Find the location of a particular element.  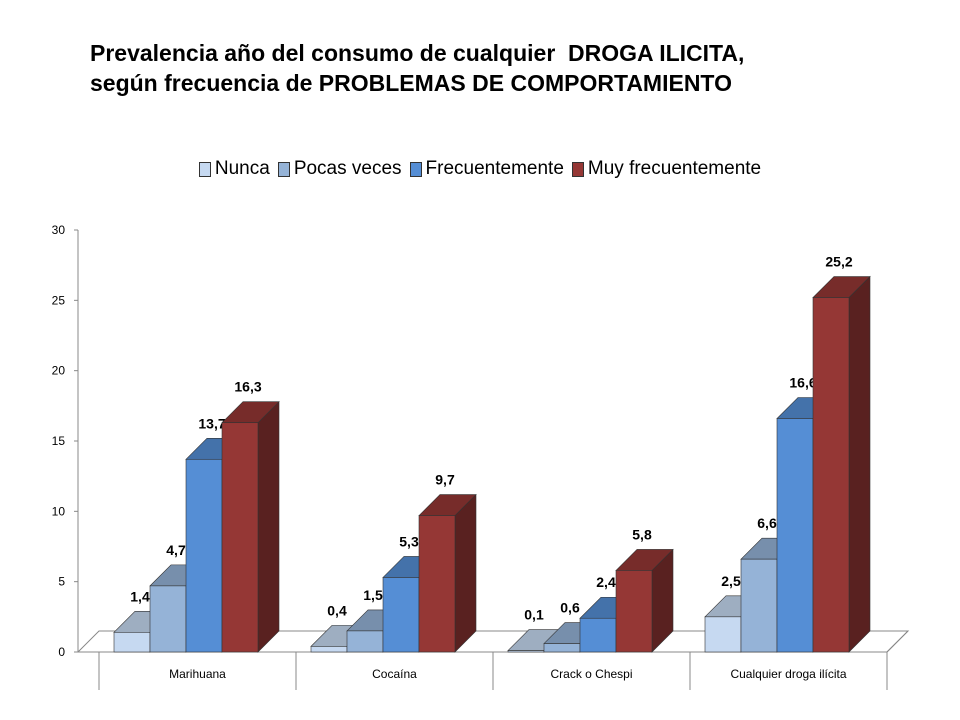

y-tick-label: 0 is located at coordinates (61, 652).